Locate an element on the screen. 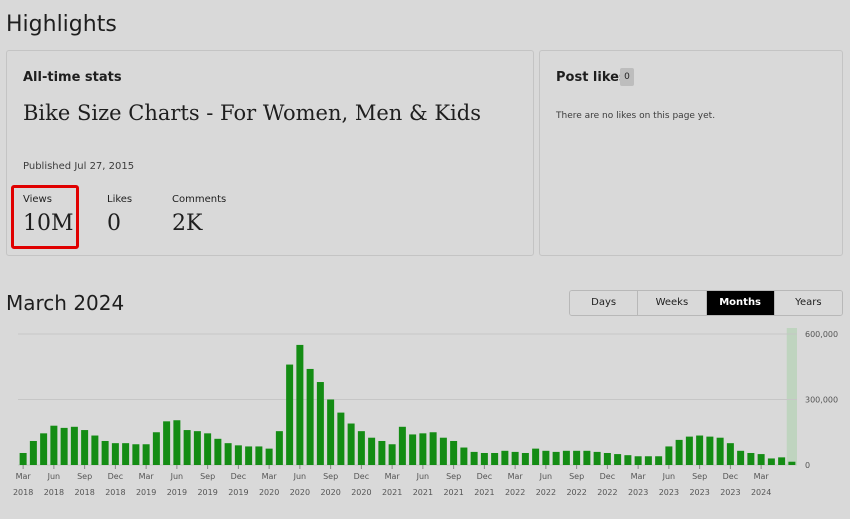  tab-months: Months is located at coordinates (740, 303).